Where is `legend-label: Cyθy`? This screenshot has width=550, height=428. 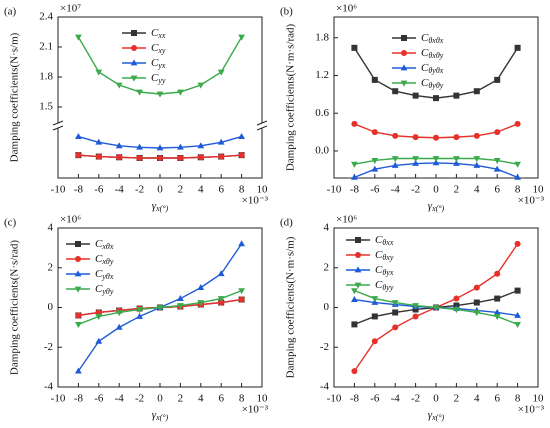
legend-label: Cyθy is located at coordinates (104, 289).